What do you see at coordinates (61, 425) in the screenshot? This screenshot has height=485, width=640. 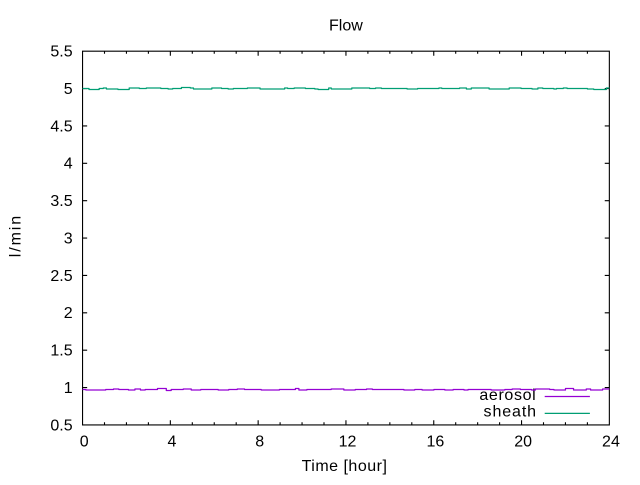 I see `svg-text: 0.5` at bounding box center [61, 425].